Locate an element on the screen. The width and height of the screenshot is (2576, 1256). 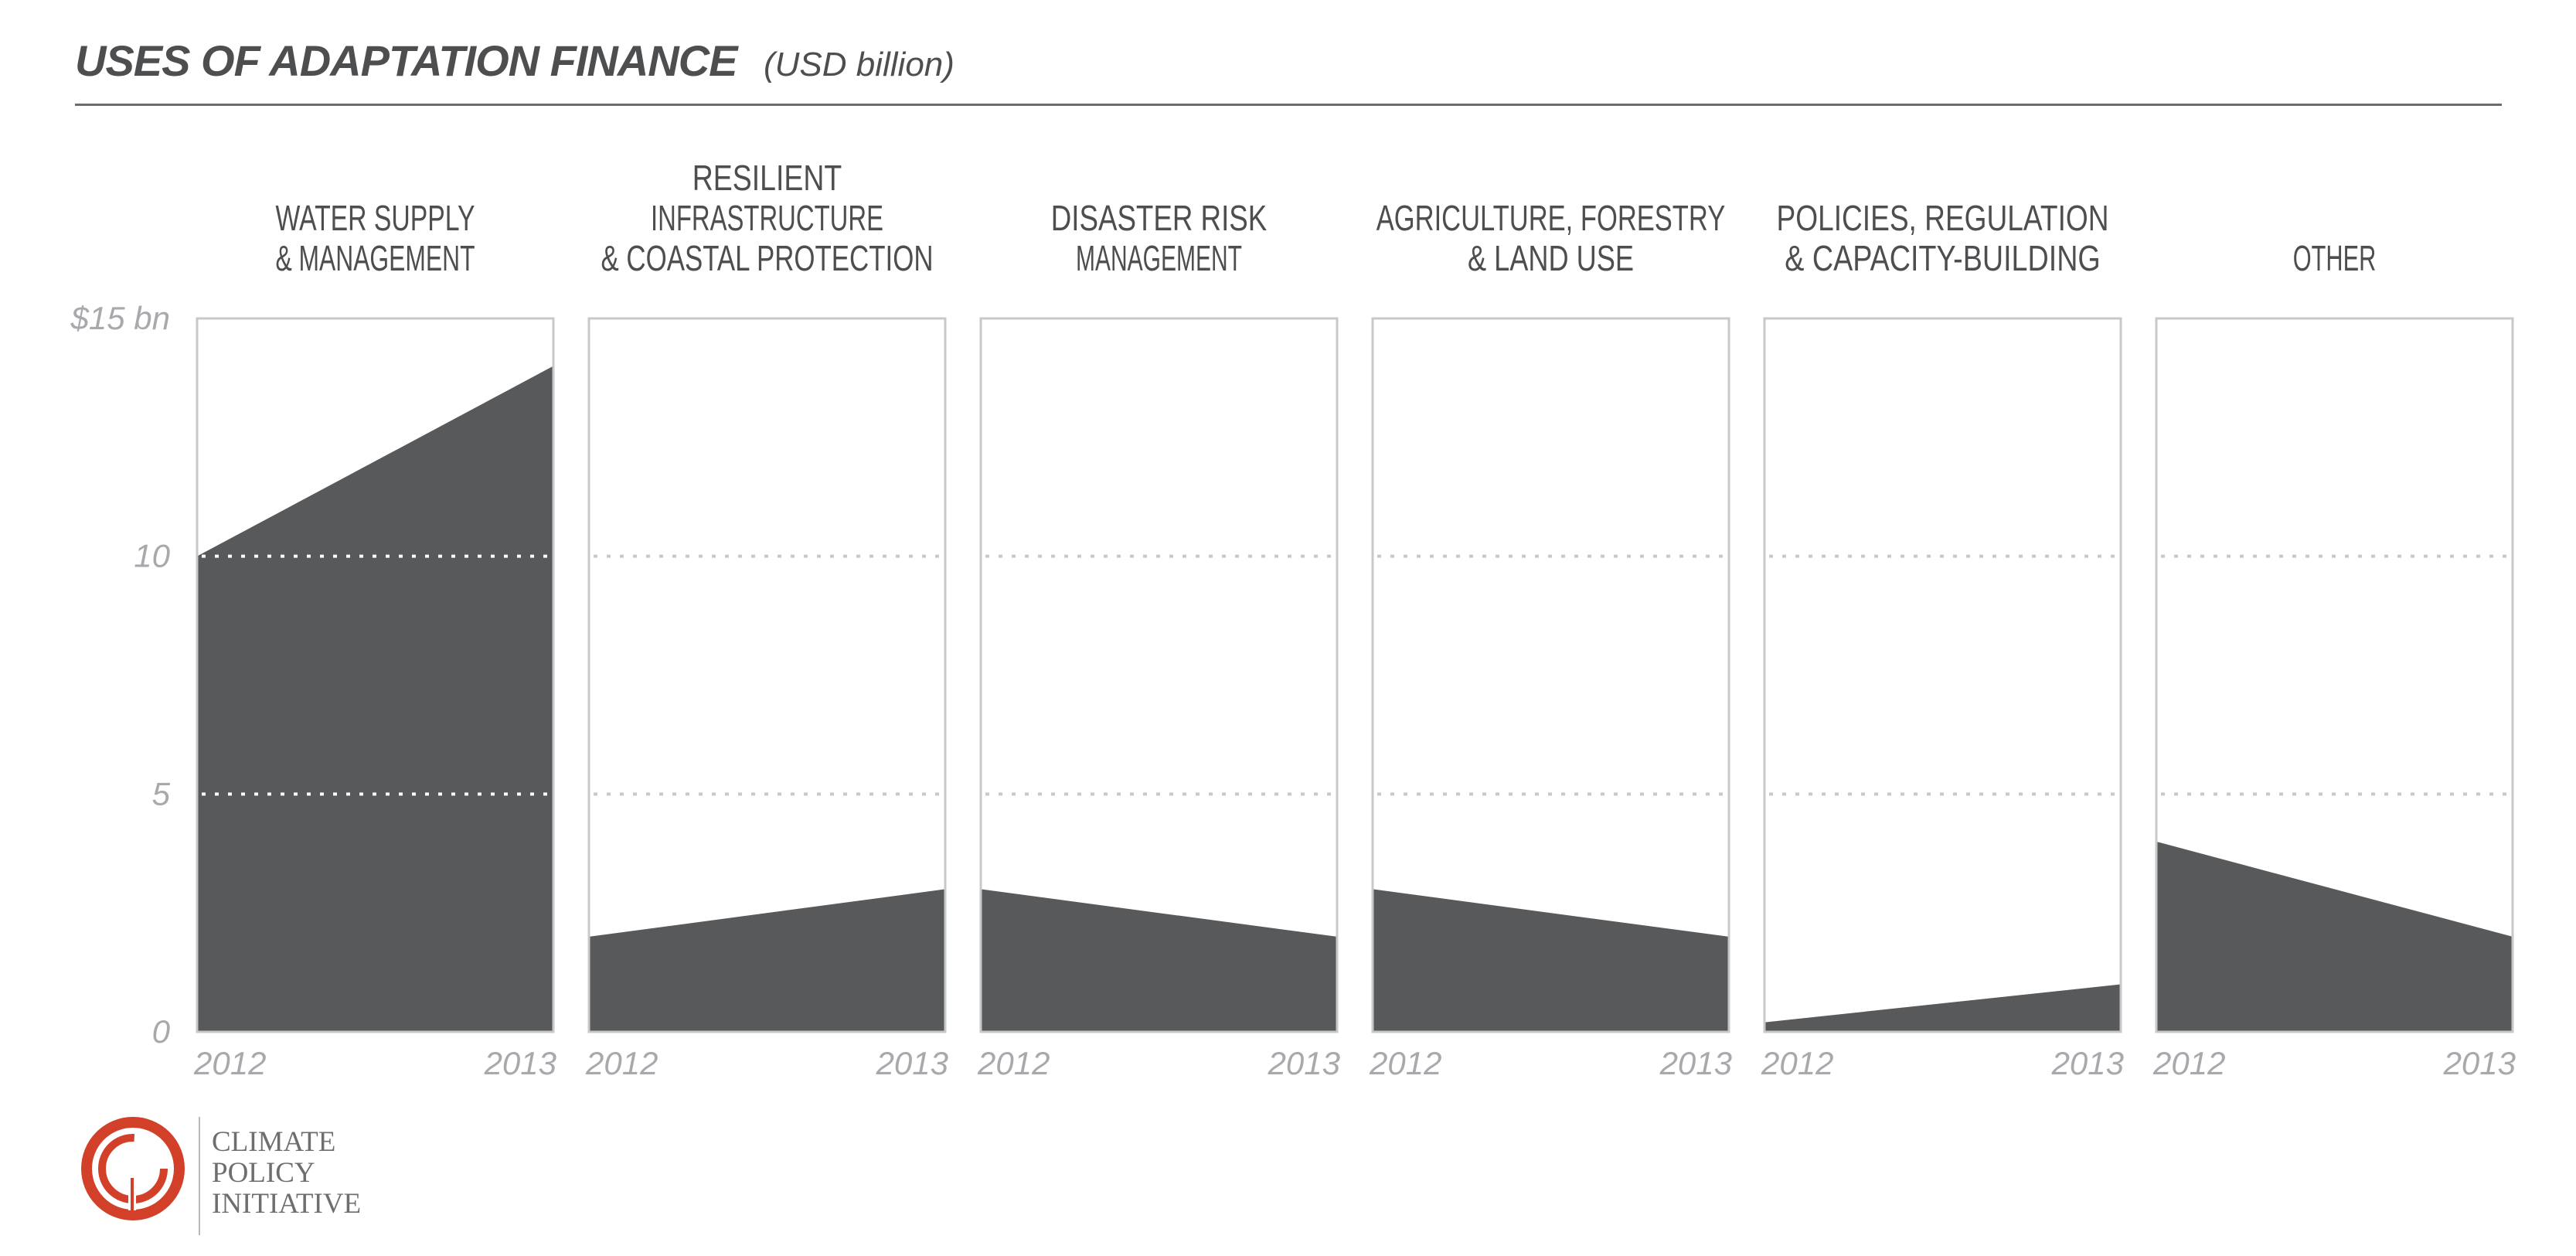
panel-title-line: DISASTER RISK is located at coordinates (1159, 218).